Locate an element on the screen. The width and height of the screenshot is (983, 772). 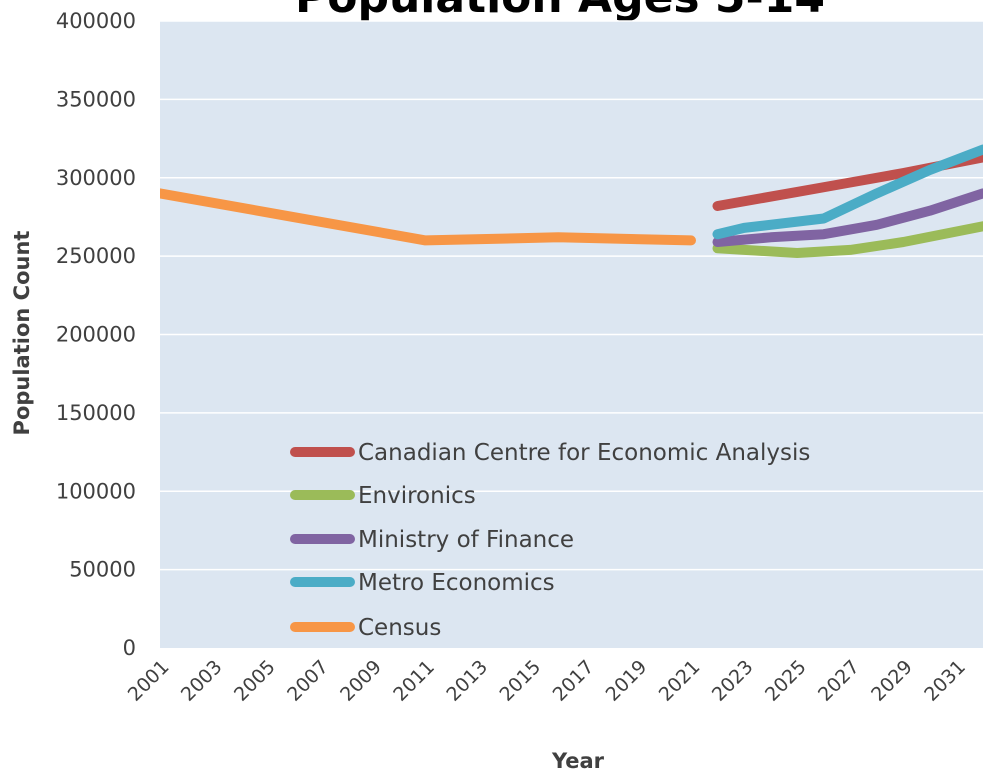
y-tick-label: 400000 is located at coordinates (96, 21).